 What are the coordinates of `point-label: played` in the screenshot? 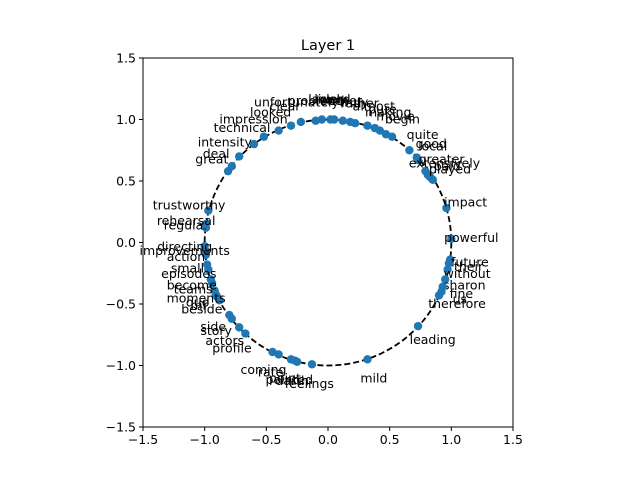 It's located at (450, 168).